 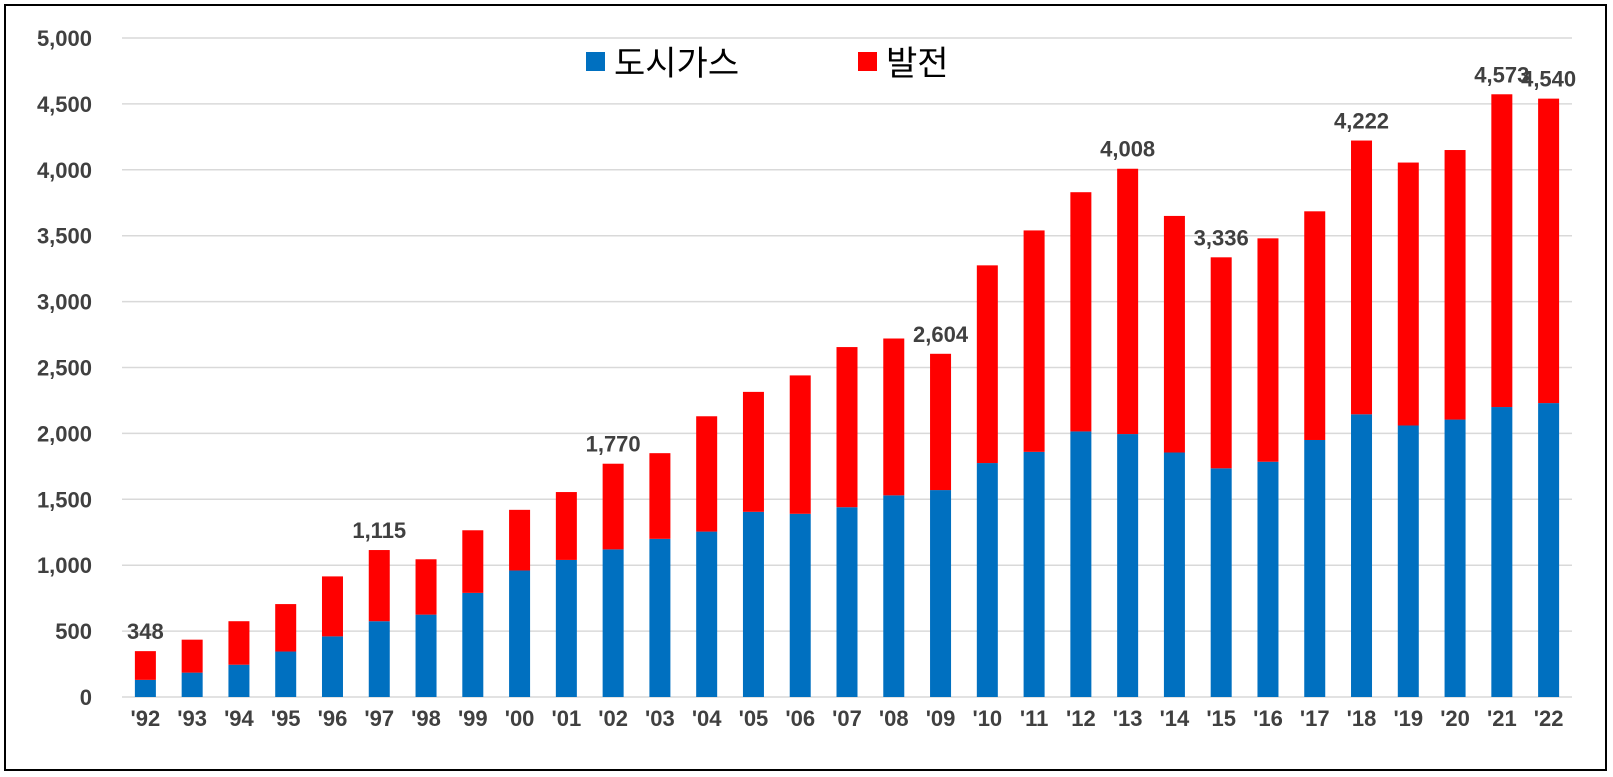 What do you see at coordinates (707, 718) in the screenshot?
I see `x-tick-label: '04` at bounding box center [707, 718].